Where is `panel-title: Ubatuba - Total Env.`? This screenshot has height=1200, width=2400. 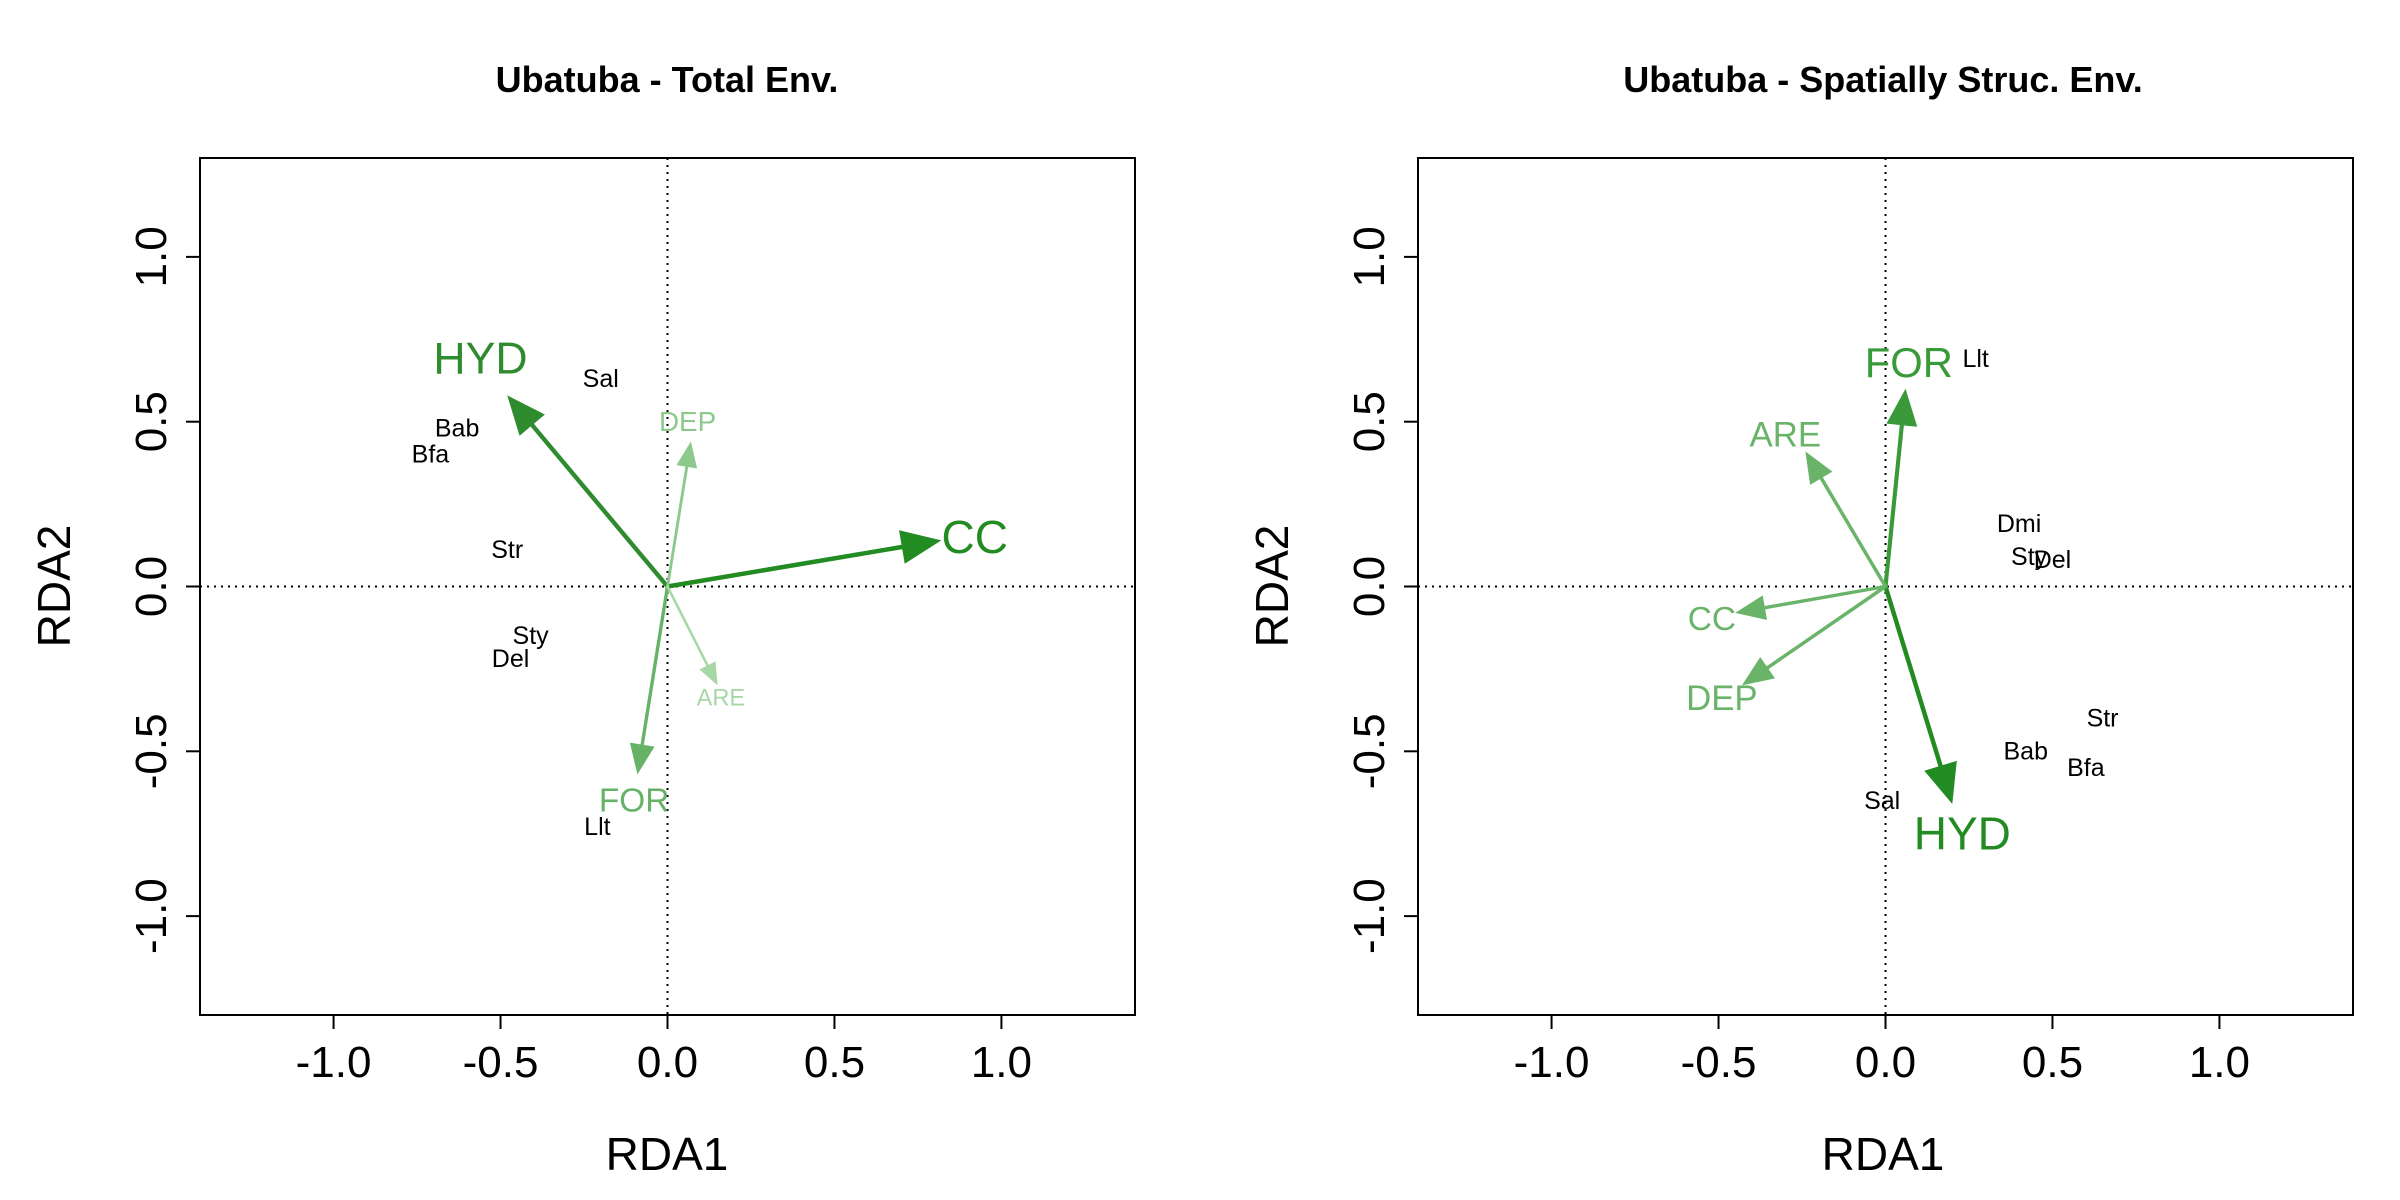 panel-title: Ubatuba - Total Env. is located at coordinates (667, 79).